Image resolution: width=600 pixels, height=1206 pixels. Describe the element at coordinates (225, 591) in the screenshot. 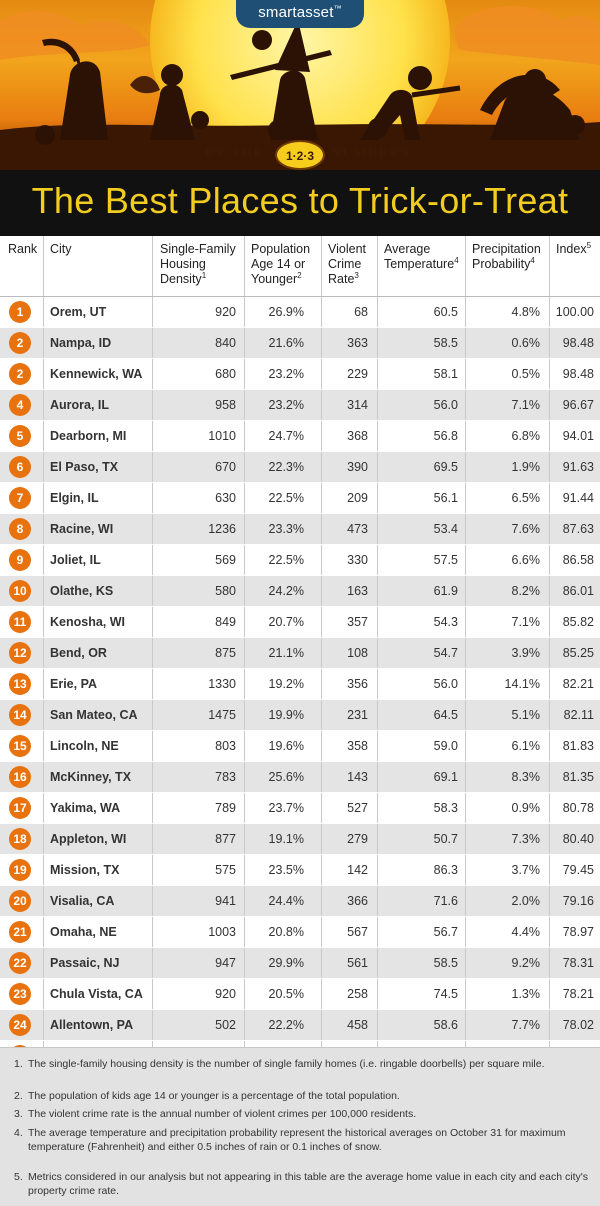

I see `housing-density-cell: 580` at that location.